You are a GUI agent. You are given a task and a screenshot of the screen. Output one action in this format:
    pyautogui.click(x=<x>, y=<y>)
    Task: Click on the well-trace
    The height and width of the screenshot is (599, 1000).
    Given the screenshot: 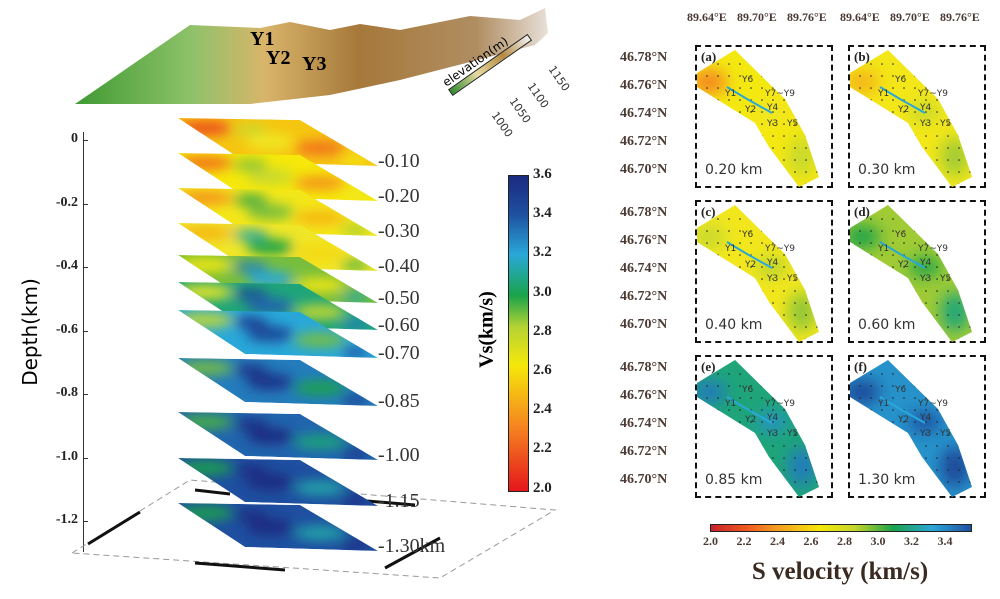 What is the action you would take?
    pyautogui.click(x=902, y=255)
    